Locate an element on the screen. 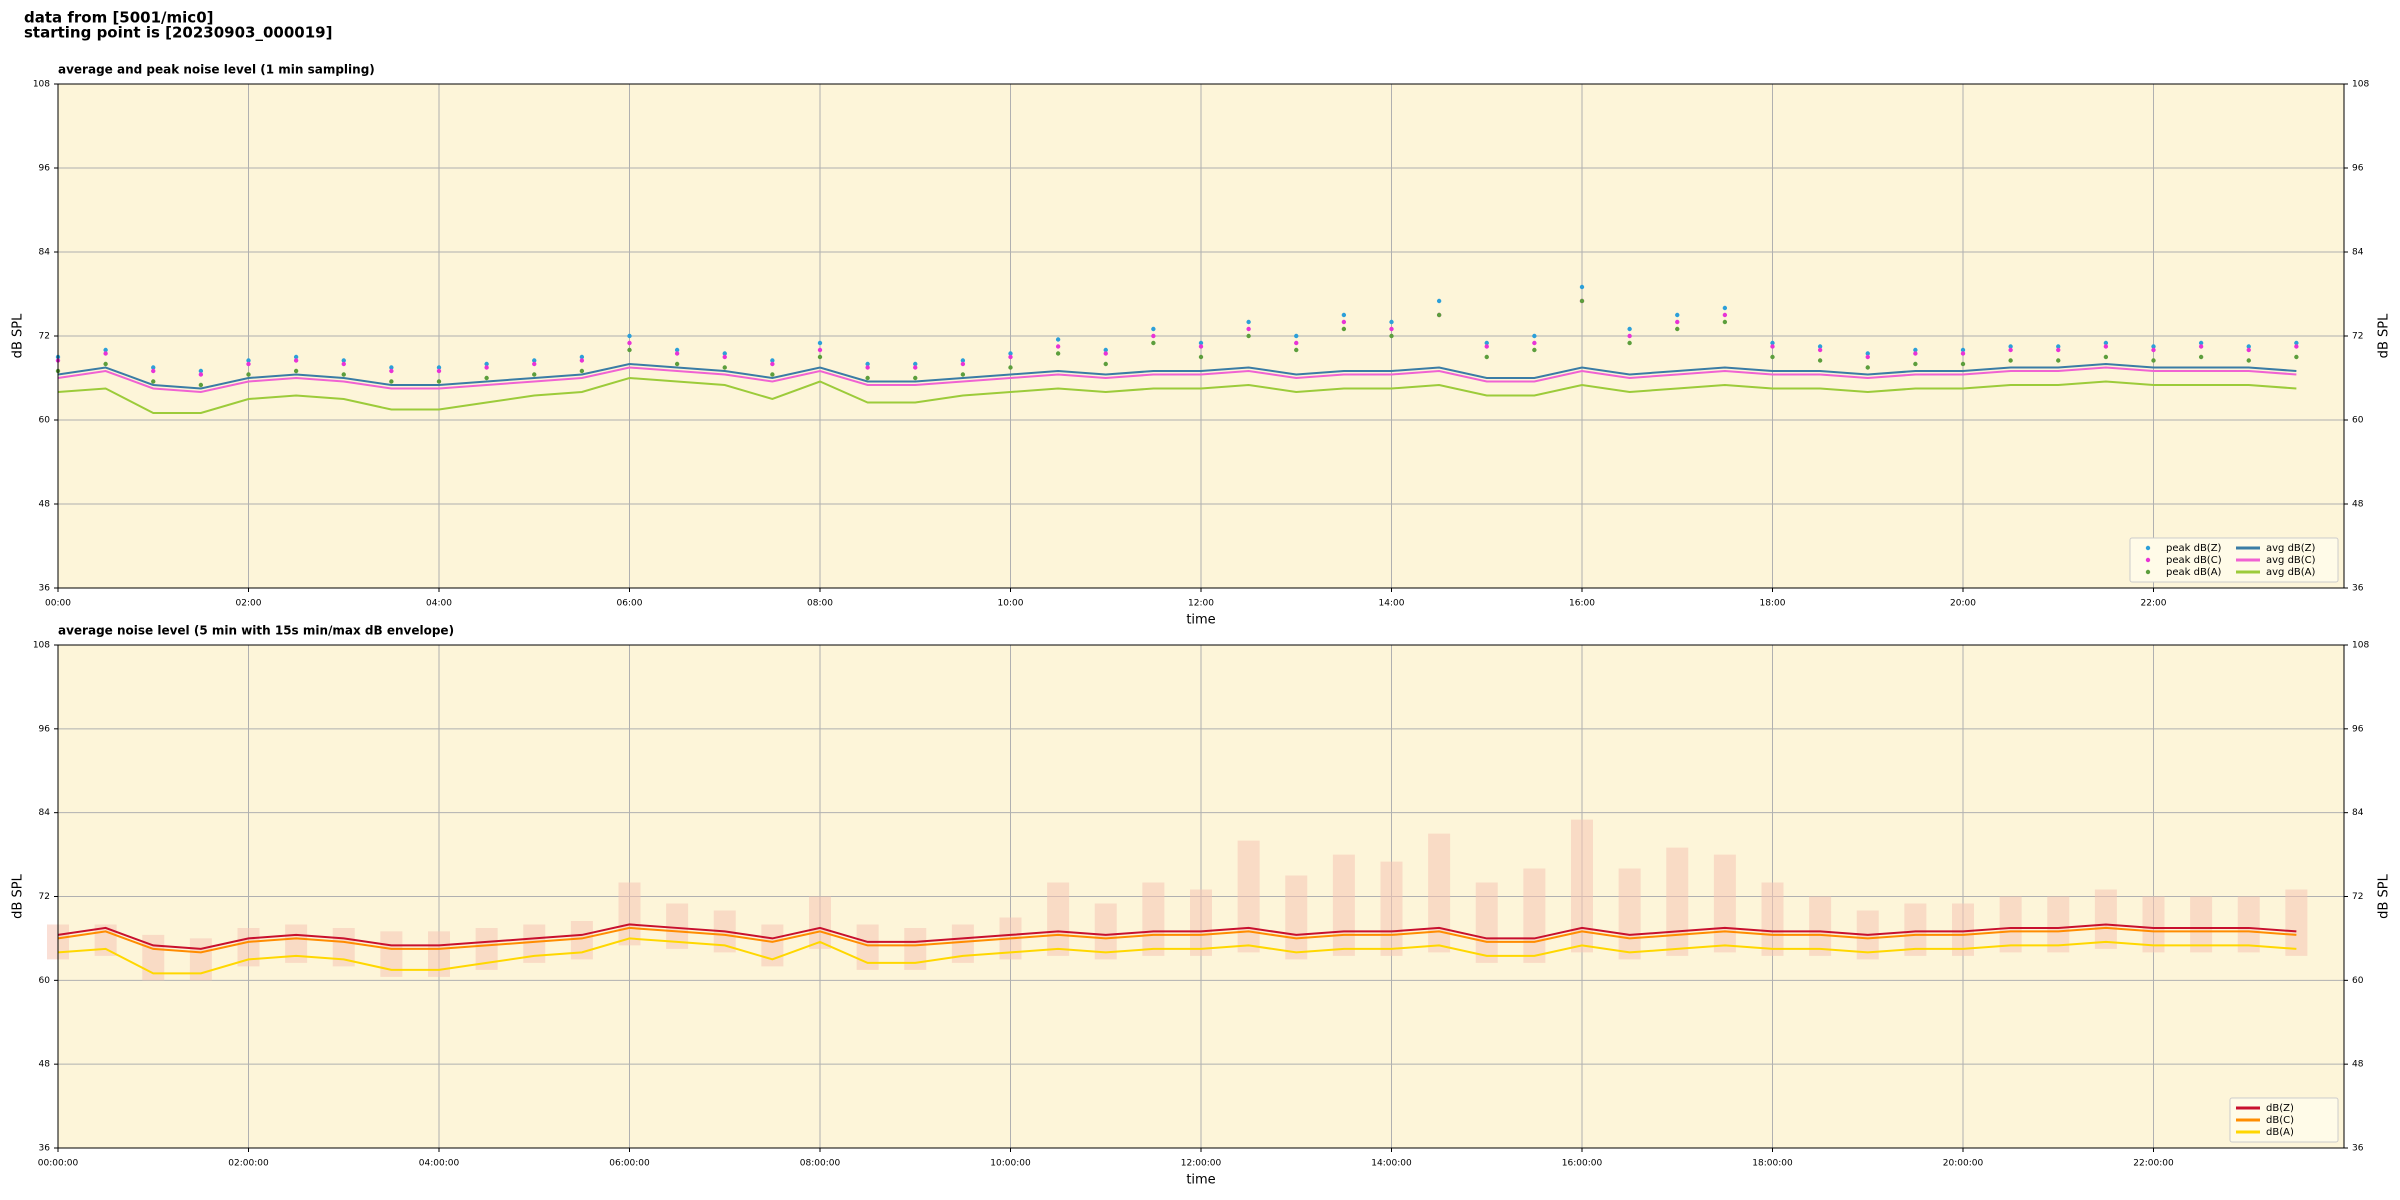 The width and height of the screenshot is (2400, 1200). legend-label: dB(C) is located at coordinates (2280, 1120).